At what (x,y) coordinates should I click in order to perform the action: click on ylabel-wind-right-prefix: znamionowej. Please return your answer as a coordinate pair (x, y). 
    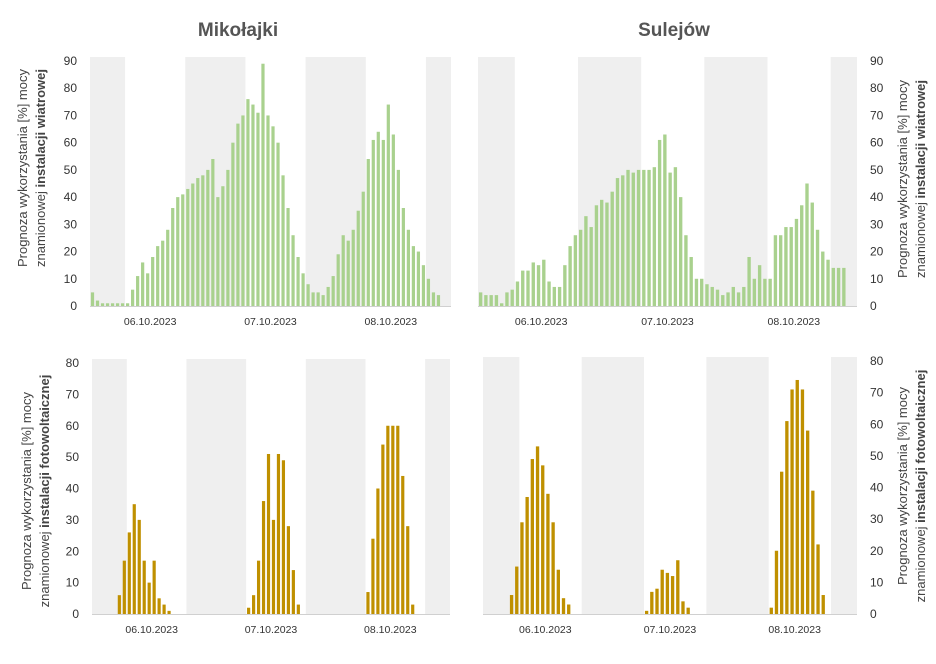
    Looking at the image, I should click on (920, 239).